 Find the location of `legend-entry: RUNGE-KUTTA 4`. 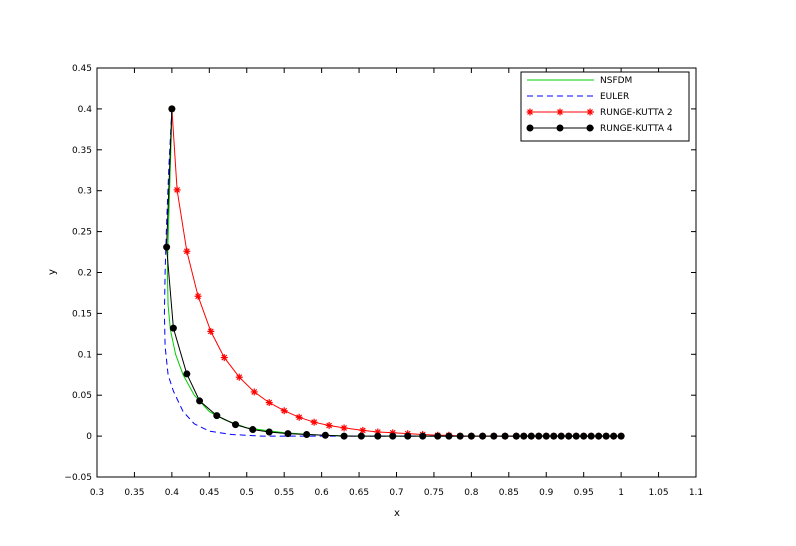

legend-entry: RUNGE-KUTTA 4 is located at coordinates (599, 129).